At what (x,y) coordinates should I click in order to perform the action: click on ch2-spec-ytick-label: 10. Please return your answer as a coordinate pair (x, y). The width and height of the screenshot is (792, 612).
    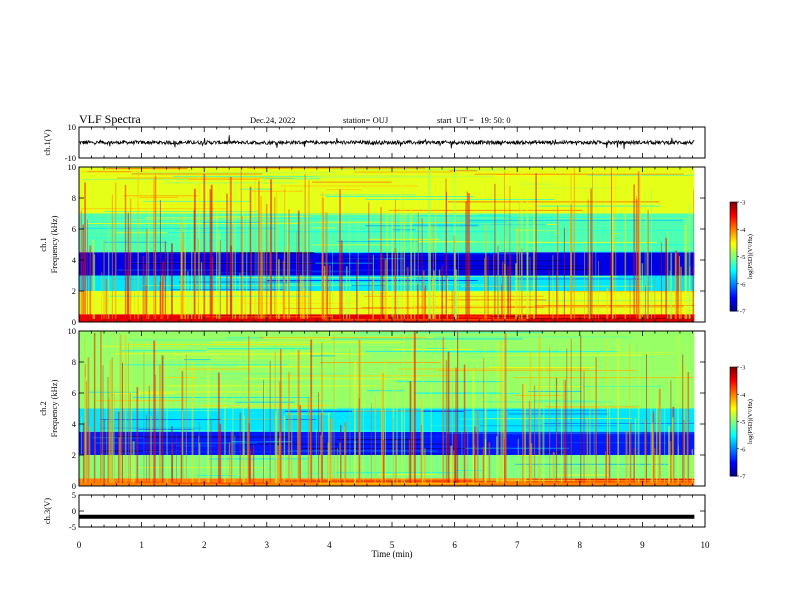
    Looking at the image, I should click on (72, 331).